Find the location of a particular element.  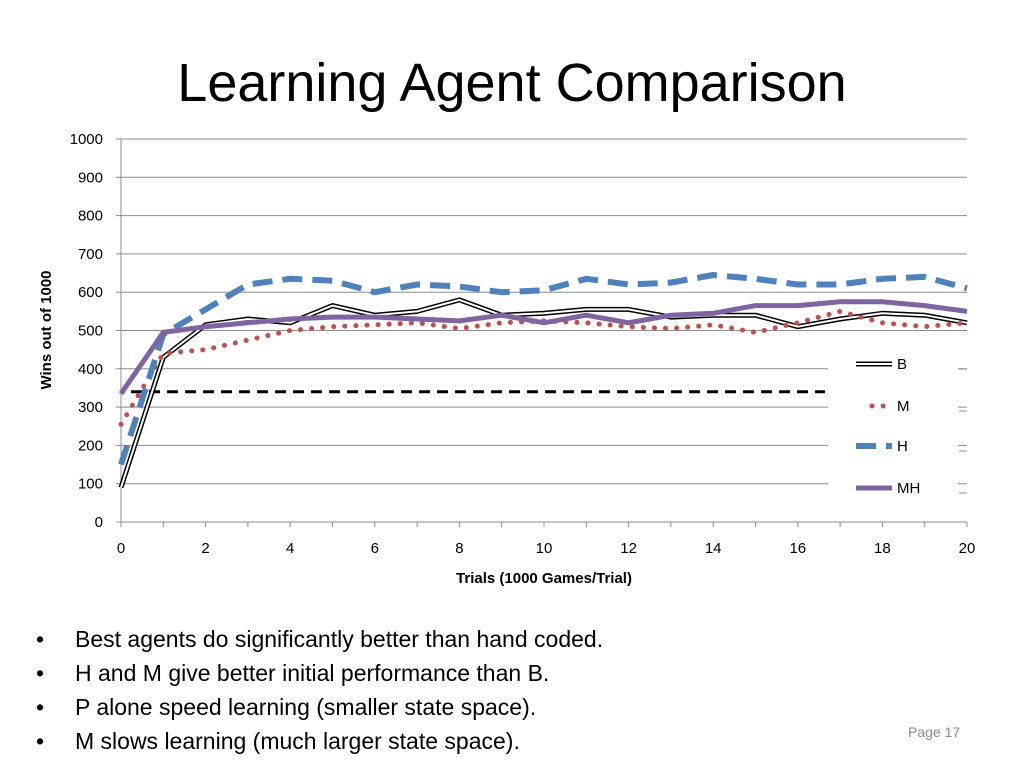

x-tick-label: 2 is located at coordinates (205, 548).